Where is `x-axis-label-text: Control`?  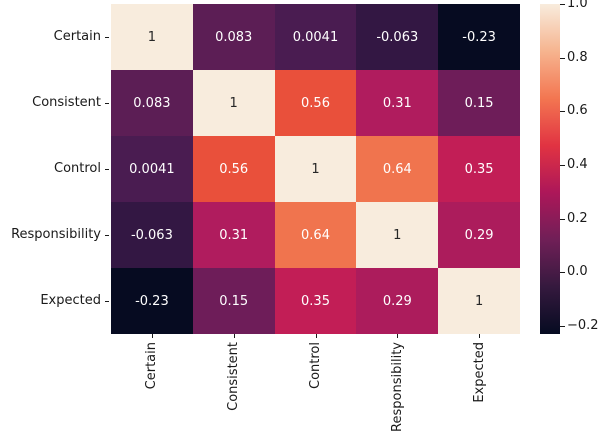
x-axis-label-text: Control is located at coordinates (315, 365).